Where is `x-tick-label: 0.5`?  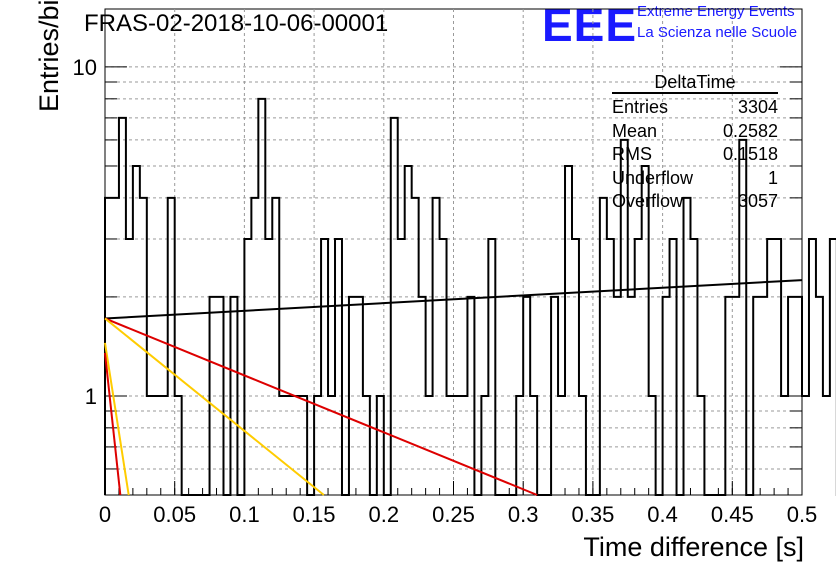
x-tick-label: 0.5 is located at coordinates (802, 514).